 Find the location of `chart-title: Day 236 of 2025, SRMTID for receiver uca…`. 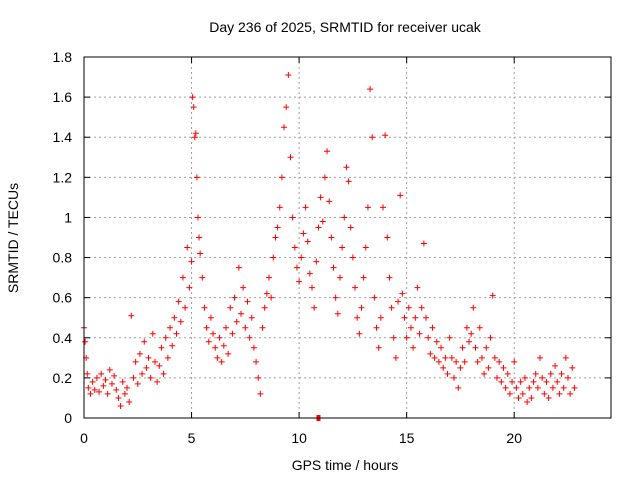

chart-title: Day 236 of 2025, SRMTID for receiver uca… is located at coordinates (345, 27).